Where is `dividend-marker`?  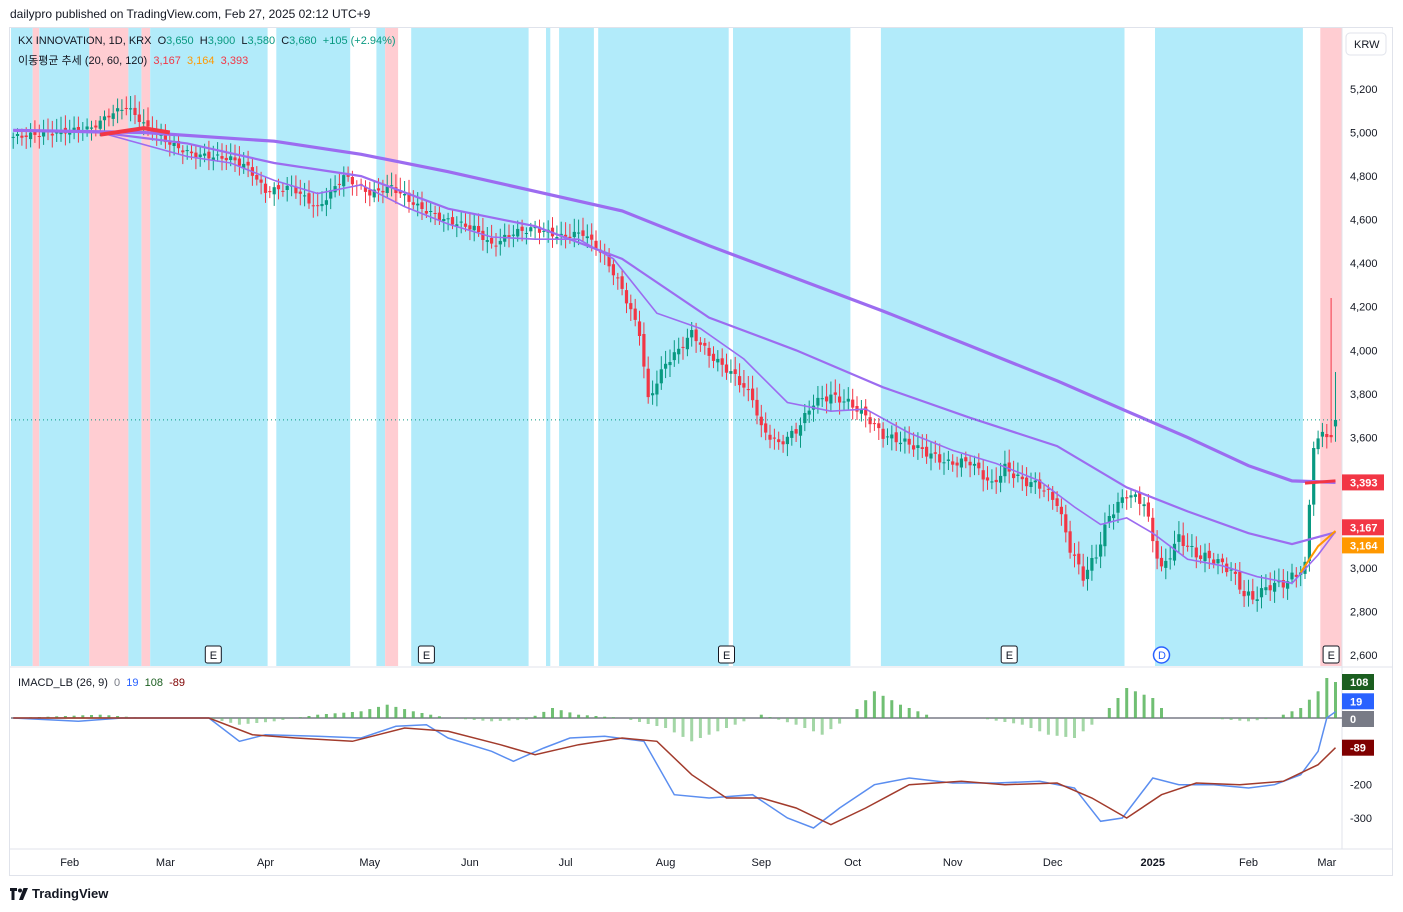
dividend-marker is located at coordinates (1161, 655).